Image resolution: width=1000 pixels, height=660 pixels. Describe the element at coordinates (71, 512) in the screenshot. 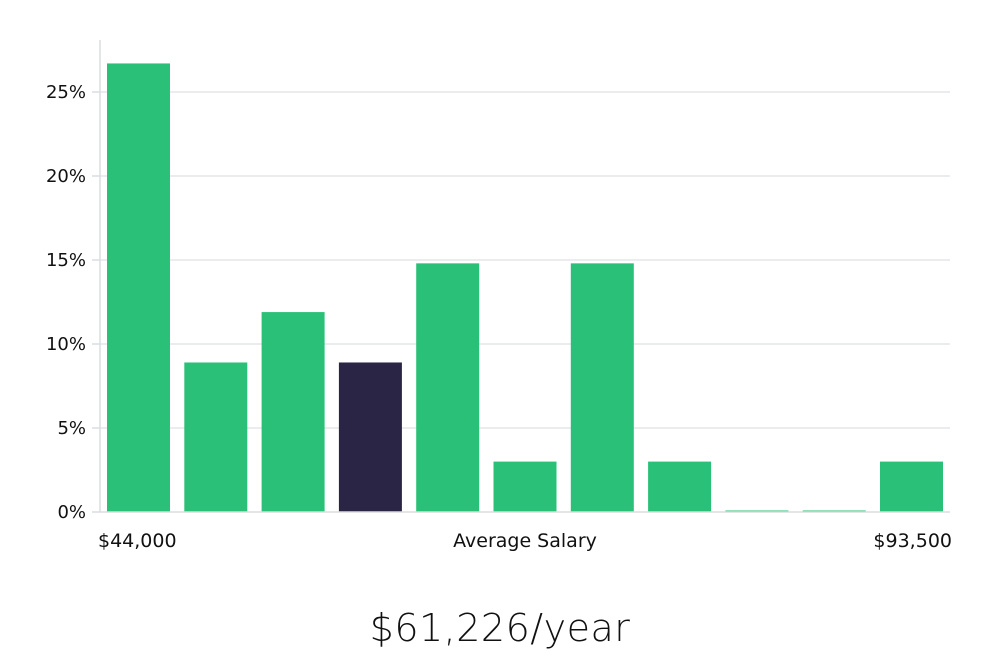

I see `y-tick-label: 0%` at that location.